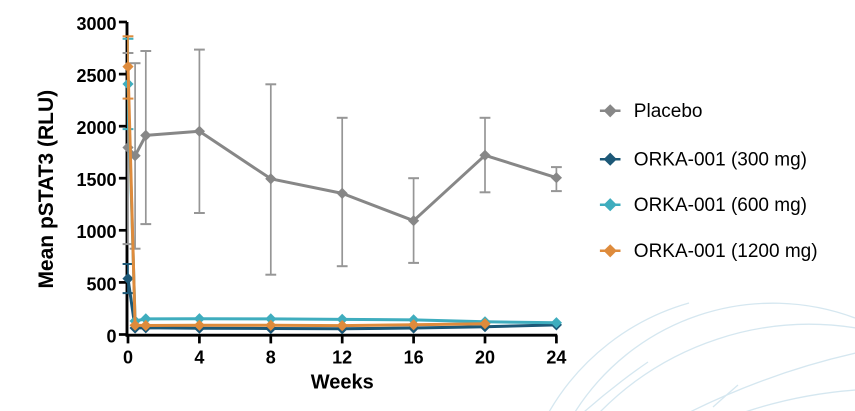  Describe the element at coordinates (342, 383) in the screenshot. I see `svg-text: Weeks` at that location.